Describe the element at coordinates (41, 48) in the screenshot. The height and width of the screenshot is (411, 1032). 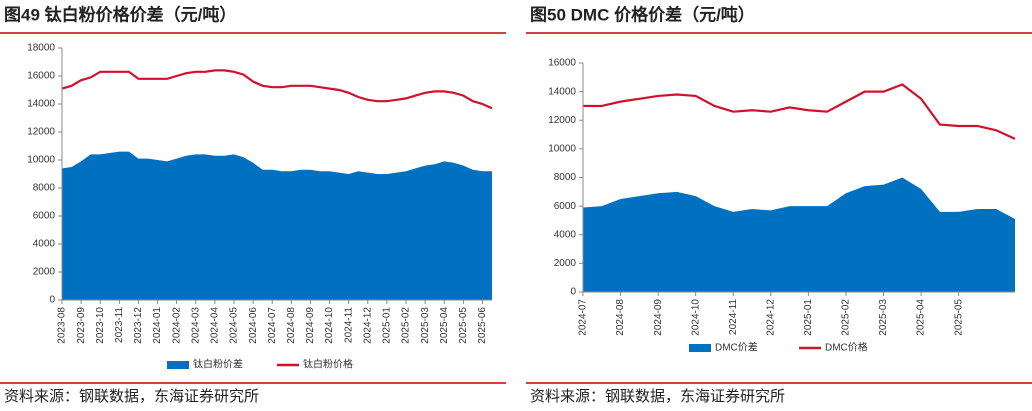
I see `y-tick-label: 18000` at that location.